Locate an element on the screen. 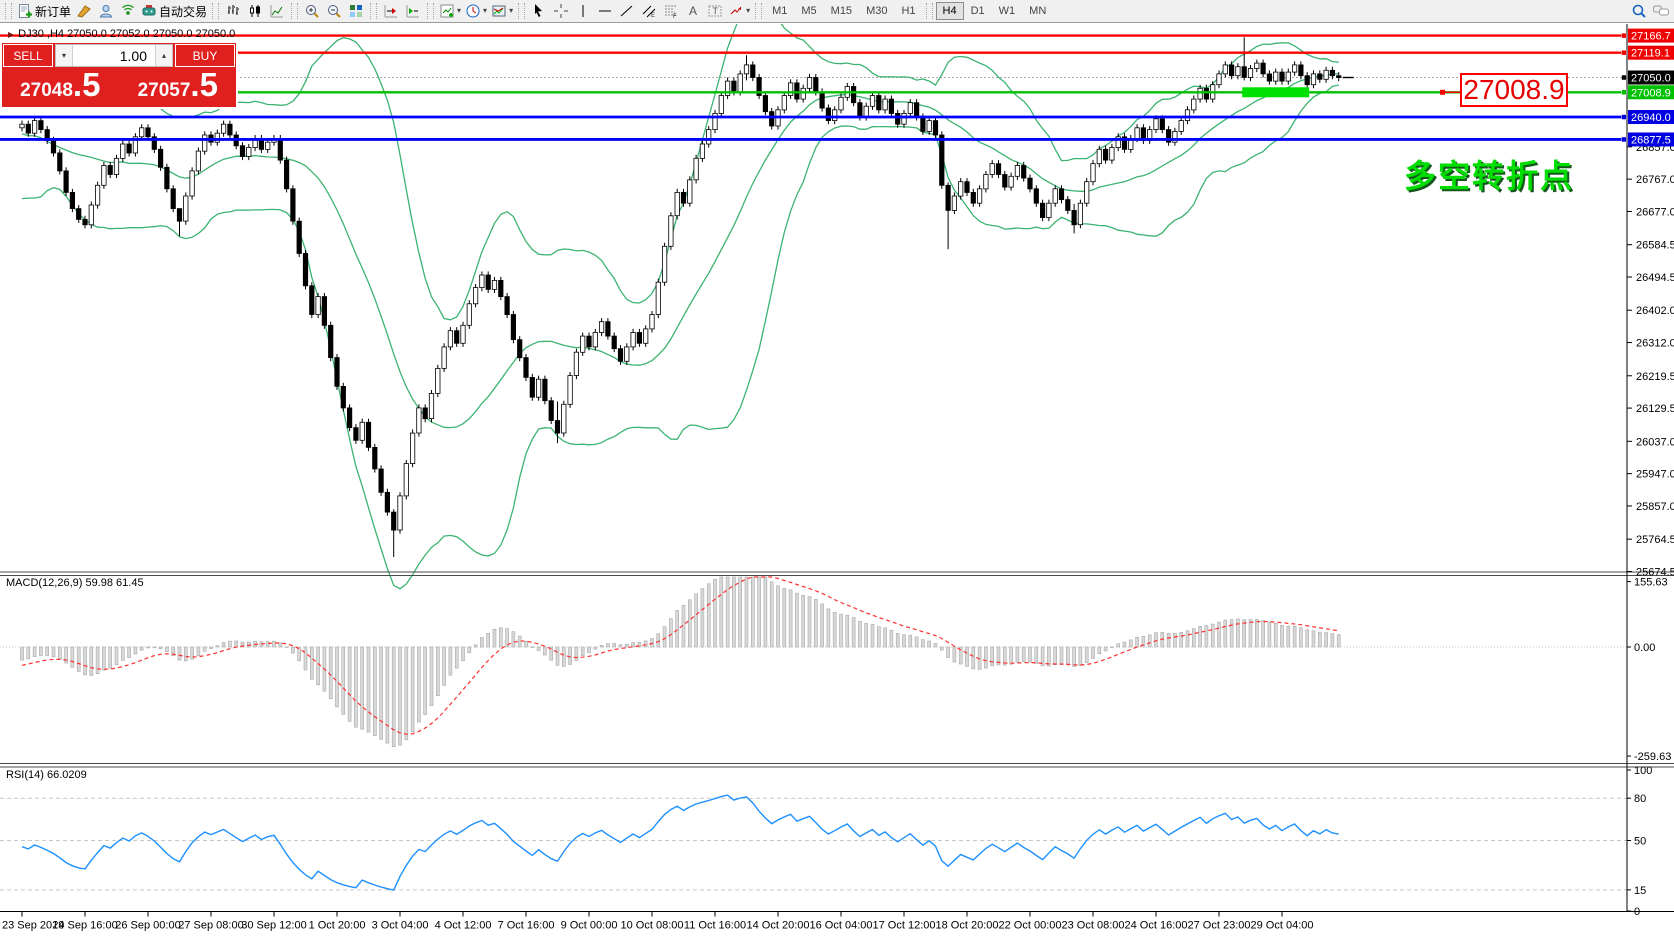 The width and height of the screenshot is (1674, 943). timeframe-h4: H4 is located at coordinates (949, 11).